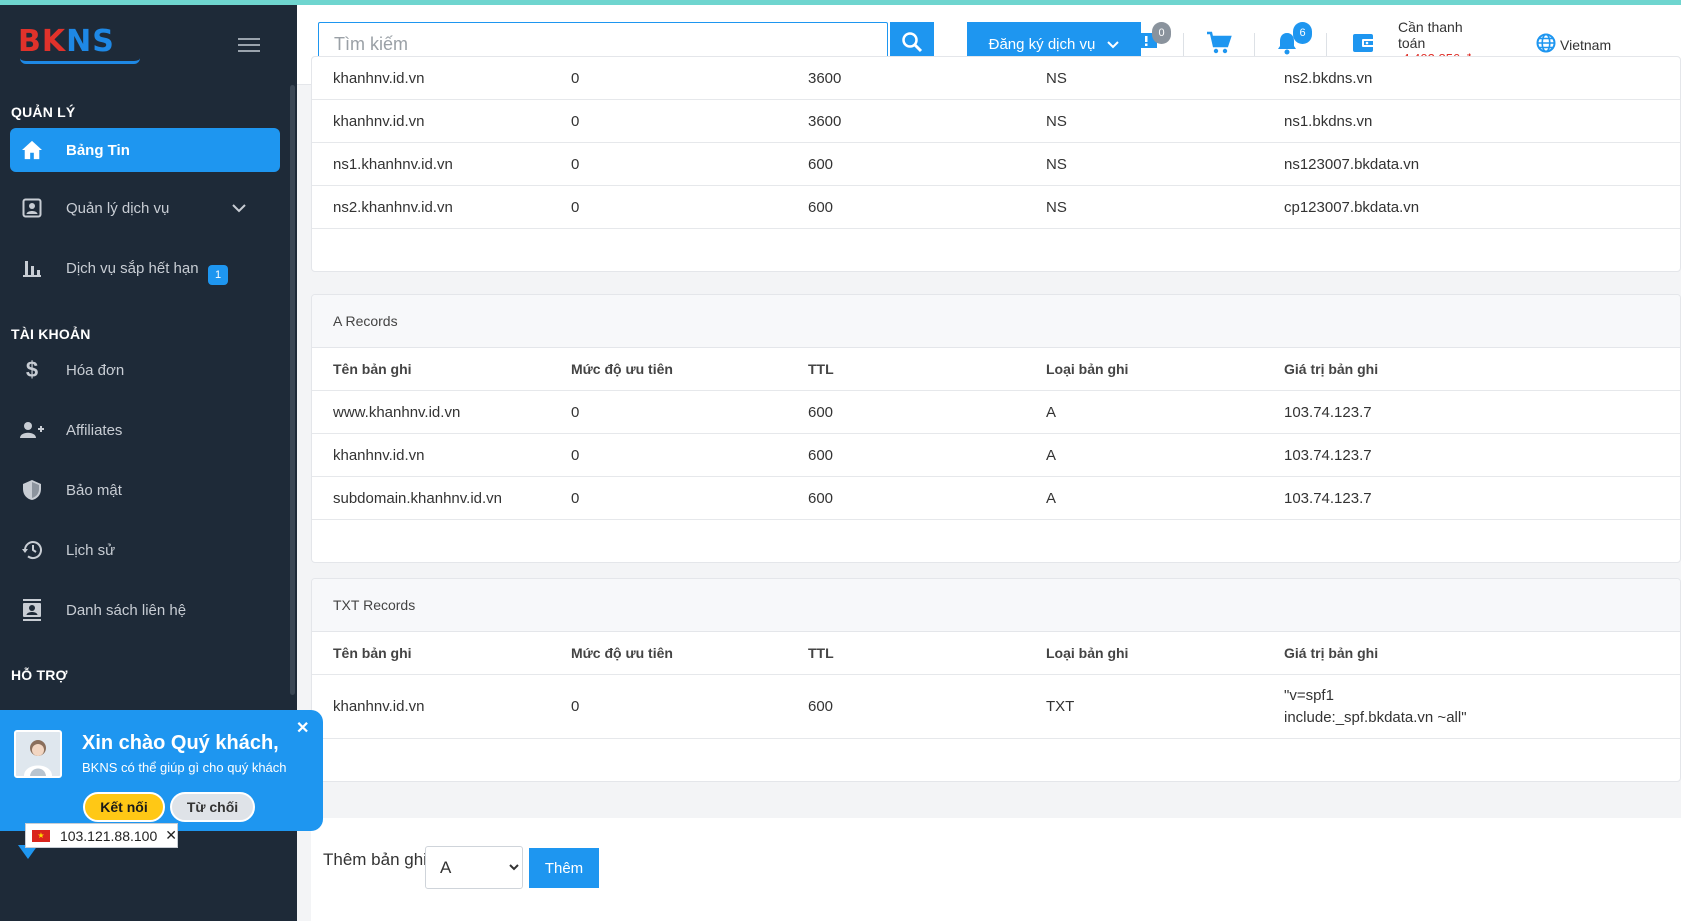 The width and height of the screenshot is (1681, 921). Describe the element at coordinates (41, 835) in the screenshot. I see `vietnam-flag-icon: ★` at that location.